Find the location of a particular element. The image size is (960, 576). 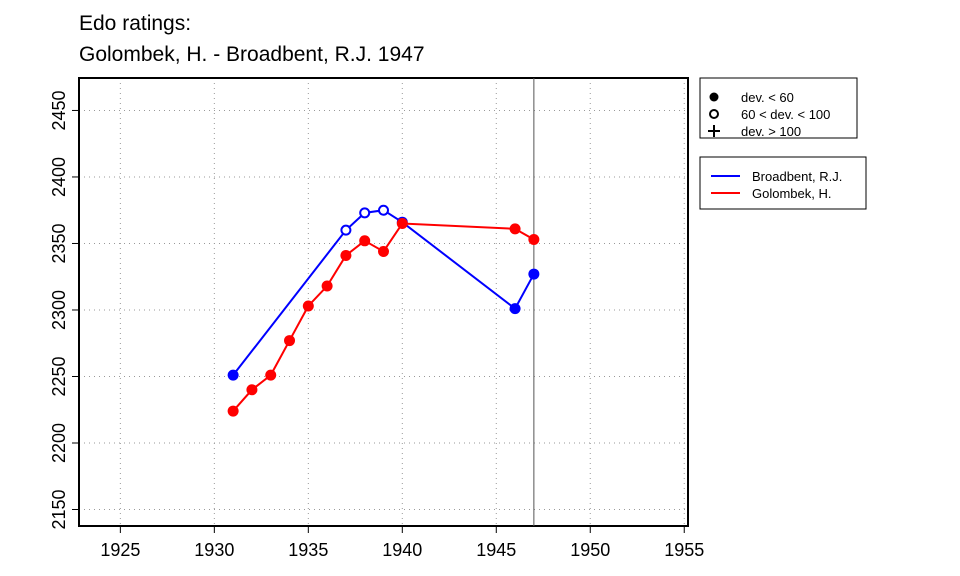

chart-title: Edo ratings: is located at coordinates (135, 23).